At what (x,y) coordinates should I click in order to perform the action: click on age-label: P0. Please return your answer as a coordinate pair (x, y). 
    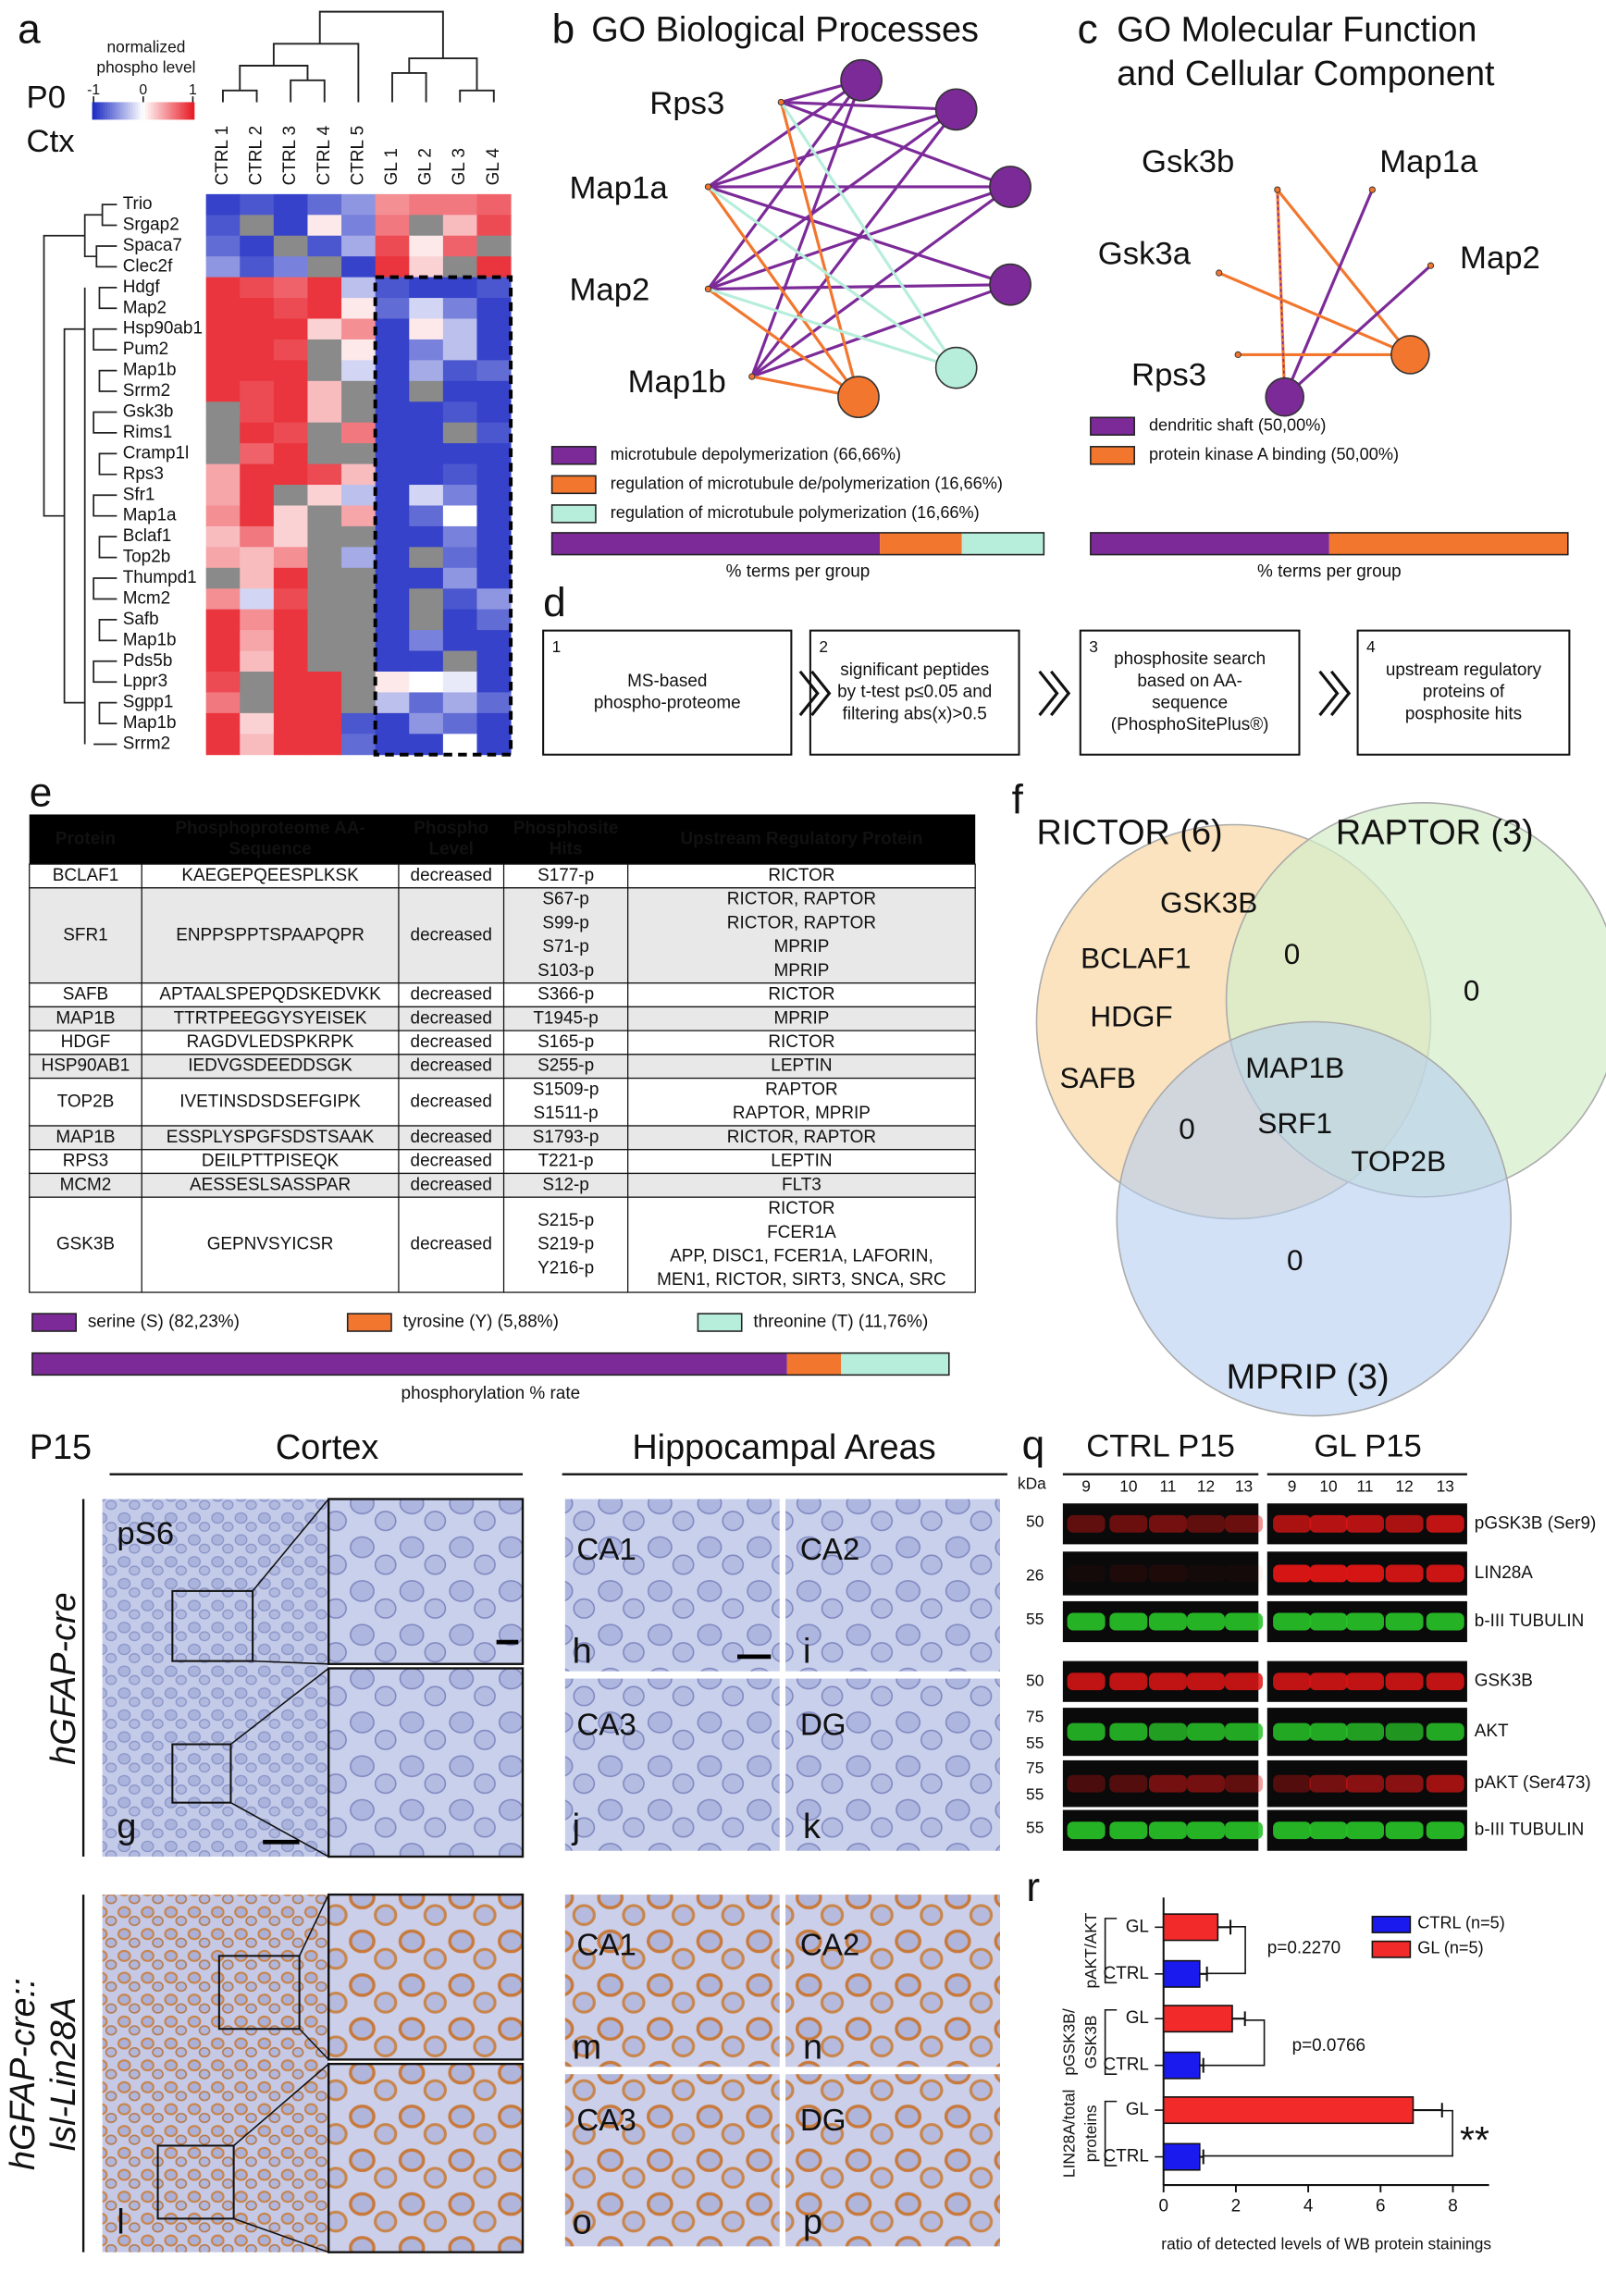
    Looking at the image, I should click on (47, 97).